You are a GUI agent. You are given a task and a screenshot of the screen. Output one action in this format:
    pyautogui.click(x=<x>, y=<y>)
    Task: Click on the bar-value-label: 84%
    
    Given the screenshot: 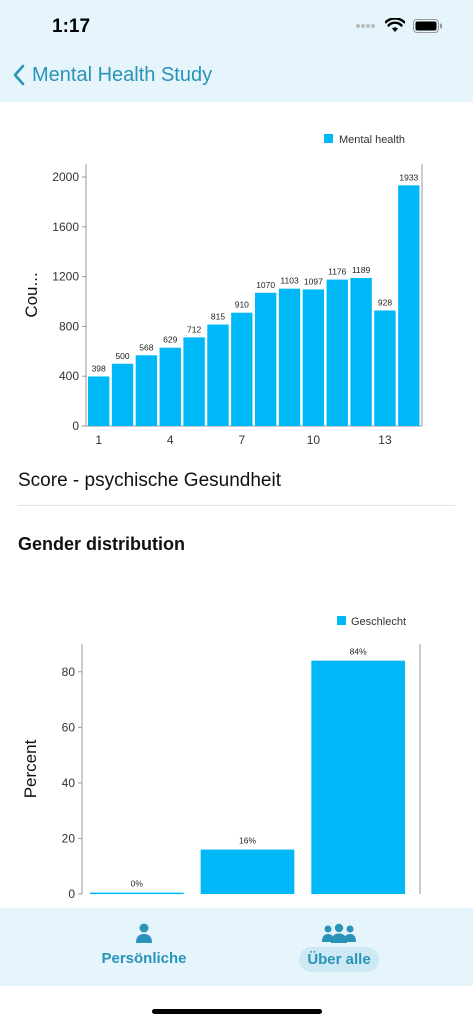 What is the action you would take?
    pyautogui.click(x=358, y=652)
    